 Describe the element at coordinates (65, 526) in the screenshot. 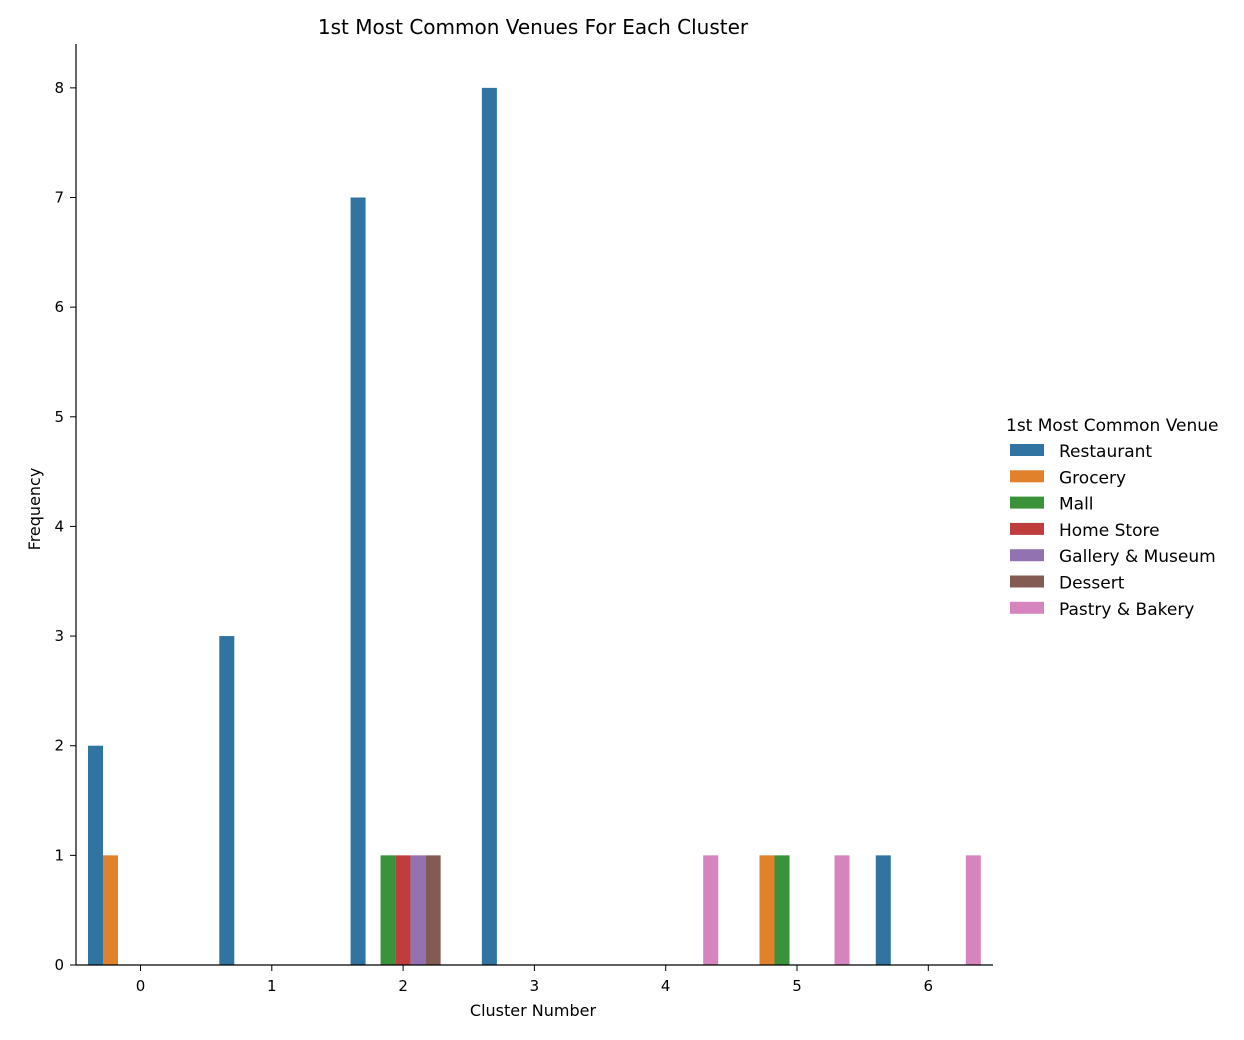

I see `y-ticks-group: 0 1 2 3 4 5 6 7 8` at that location.